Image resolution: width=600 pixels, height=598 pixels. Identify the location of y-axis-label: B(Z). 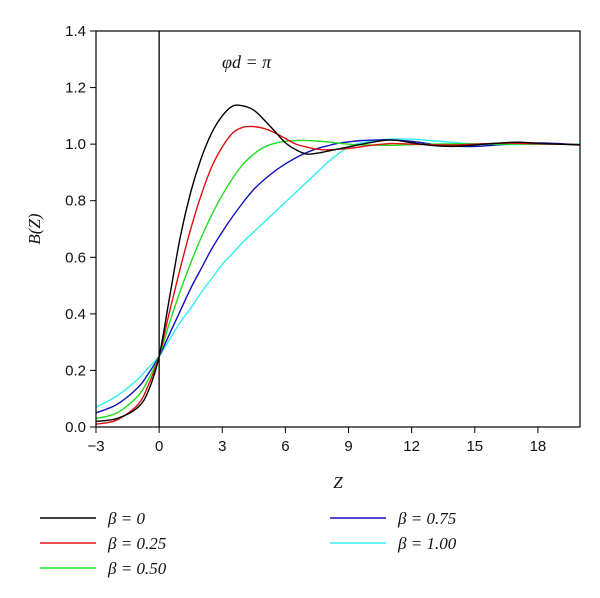
(34, 229).